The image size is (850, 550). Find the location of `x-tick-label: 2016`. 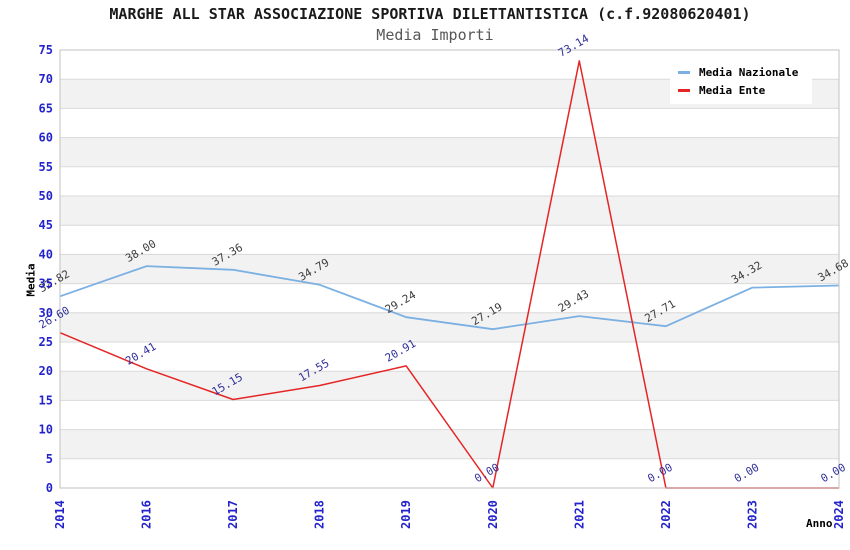

x-tick-label: 2016 is located at coordinates (147, 514).